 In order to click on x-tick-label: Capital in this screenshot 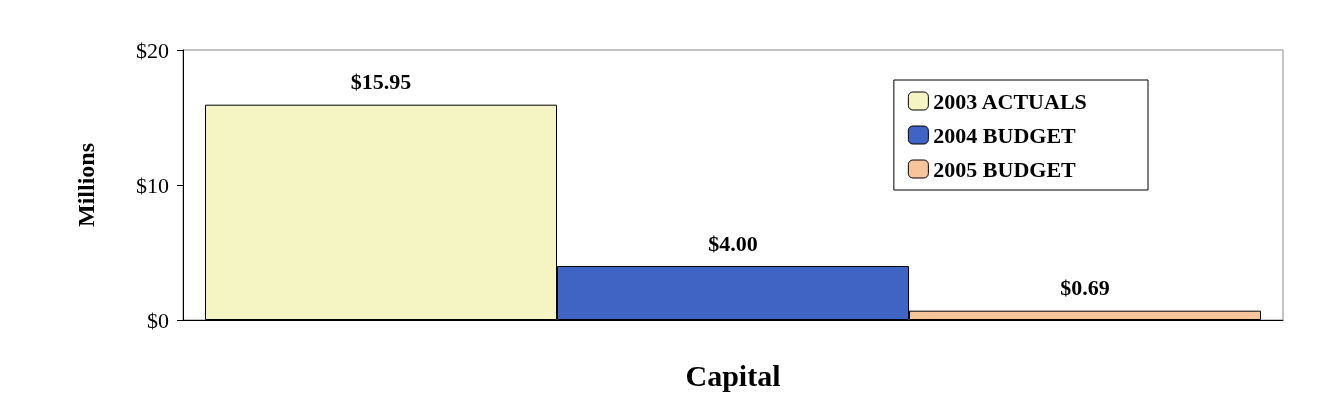, I will do `click(733, 375)`.